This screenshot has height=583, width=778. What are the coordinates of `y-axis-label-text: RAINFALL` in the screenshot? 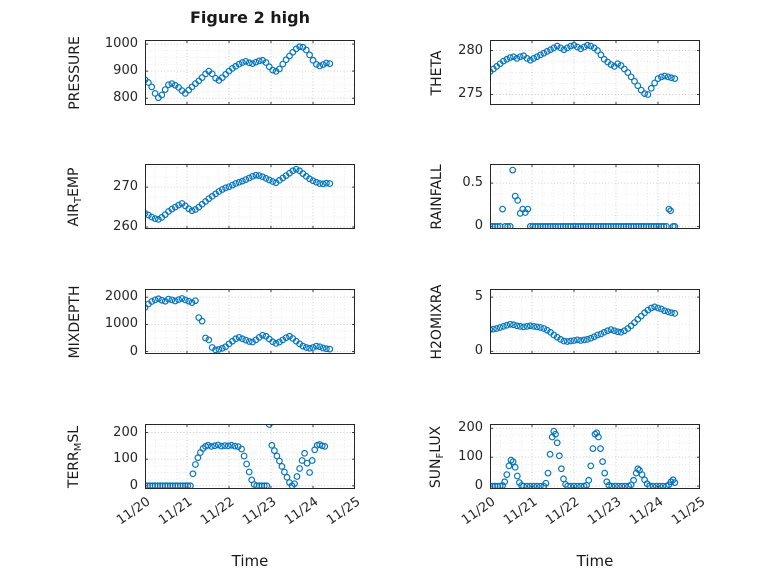 It's located at (437, 196).